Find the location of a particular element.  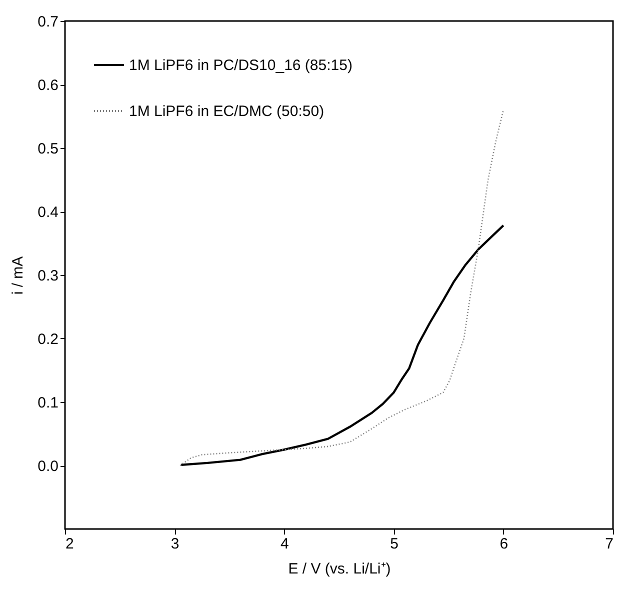

legend-label: 1M LiPF6 in PC/DS10_16 (85:15) is located at coordinates (240, 65).